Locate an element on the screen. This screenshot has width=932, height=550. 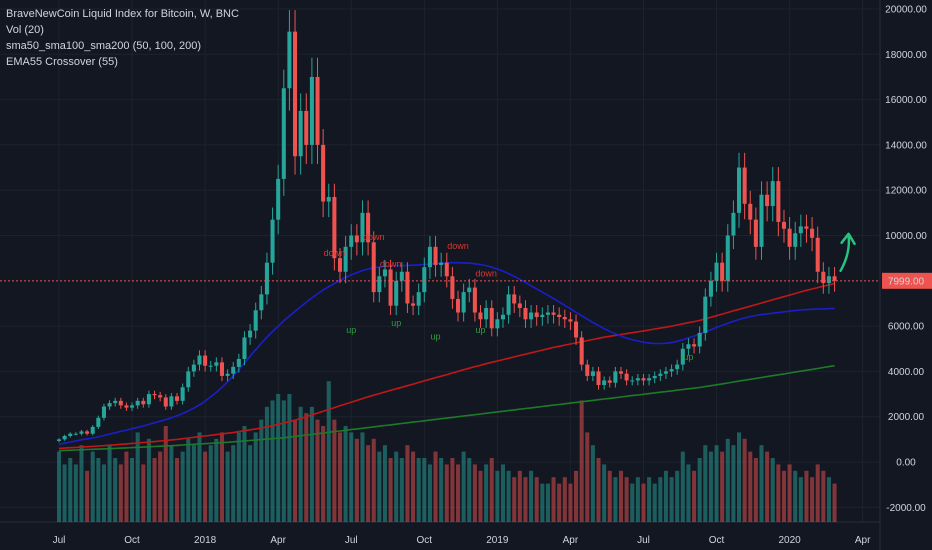
projection-arrow-icon is located at coordinates (847, 252).